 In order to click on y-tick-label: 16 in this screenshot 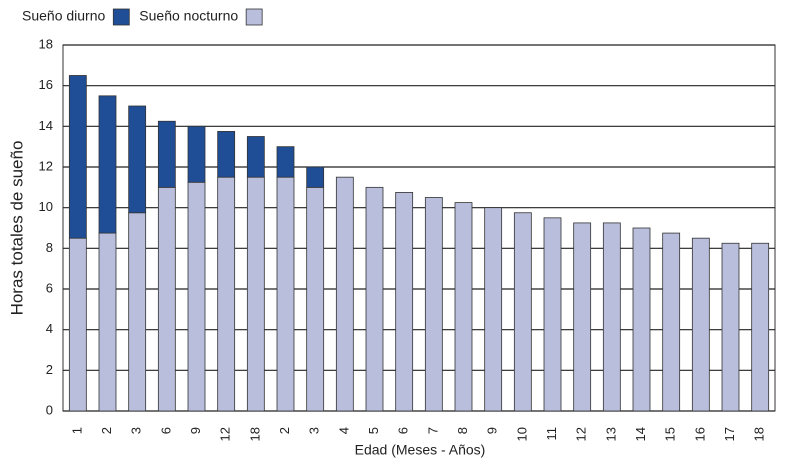, I will do `click(46, 84)`.